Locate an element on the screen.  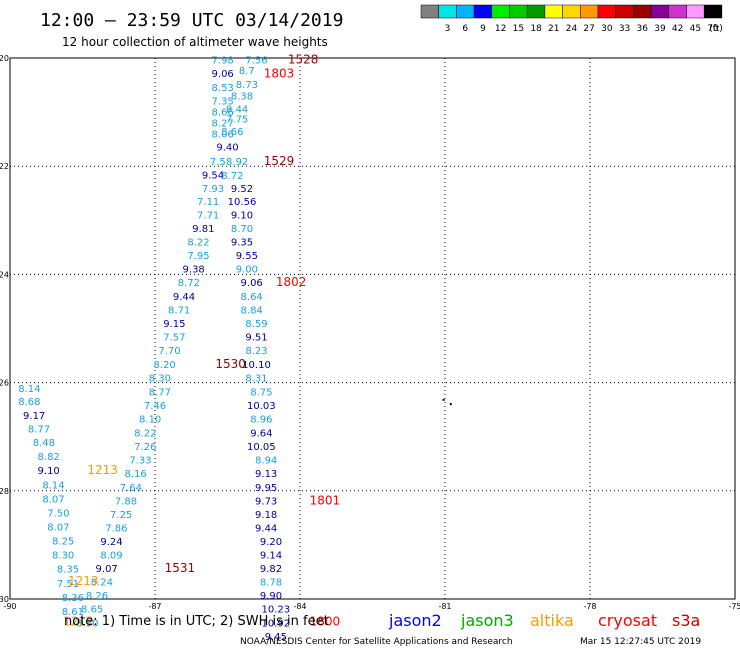
y-tick-label: -30 is located at coordinates (4, 599).